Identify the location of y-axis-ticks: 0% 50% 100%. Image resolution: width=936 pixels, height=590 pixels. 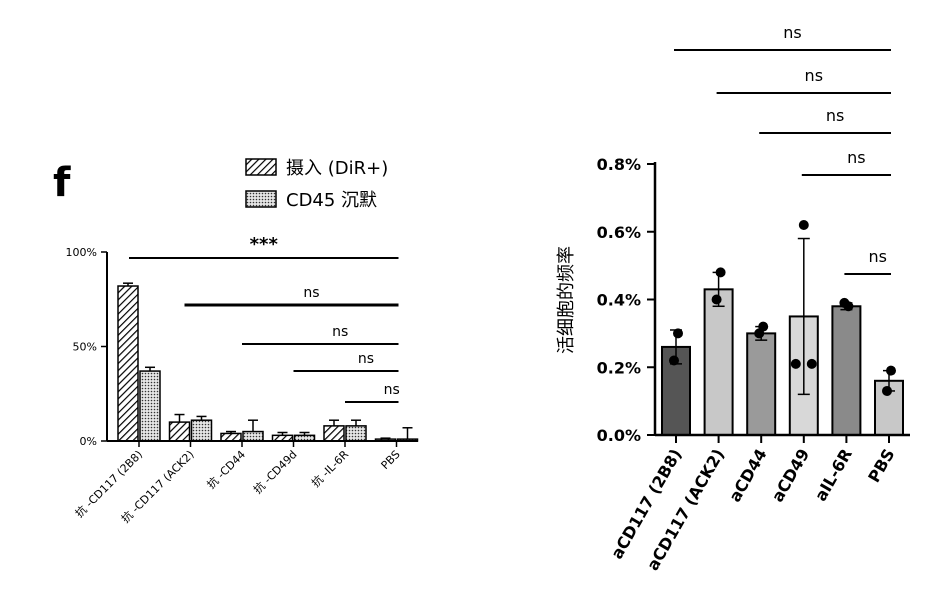
(86, 347).